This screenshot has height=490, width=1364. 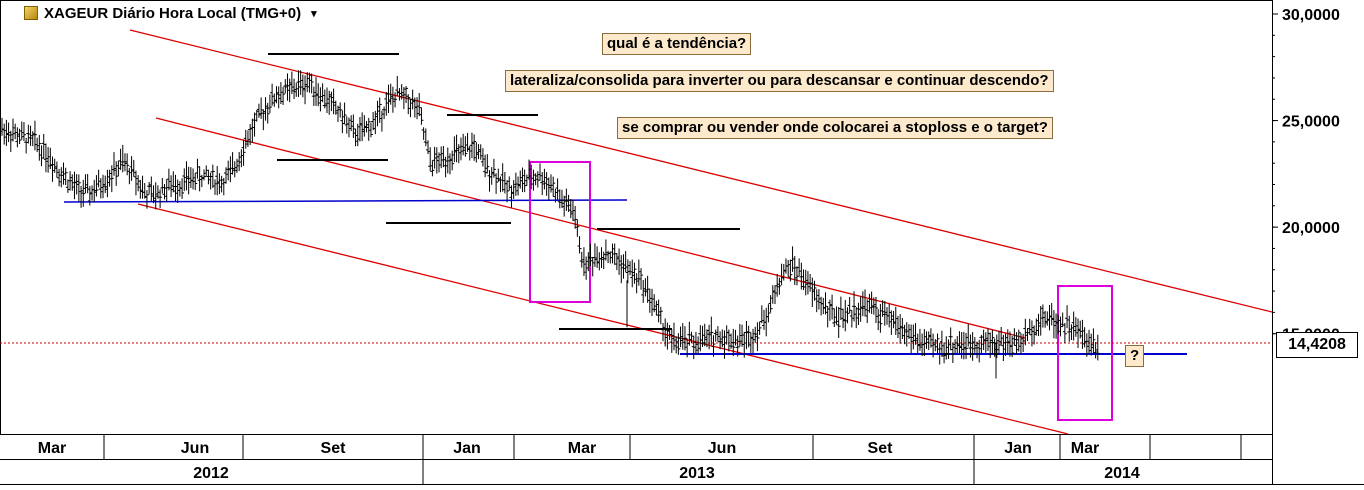 What do you see at coordinates (31, 13) in the screenshot?
I see `chart-tool-icon` at bounding box center [31, 13].